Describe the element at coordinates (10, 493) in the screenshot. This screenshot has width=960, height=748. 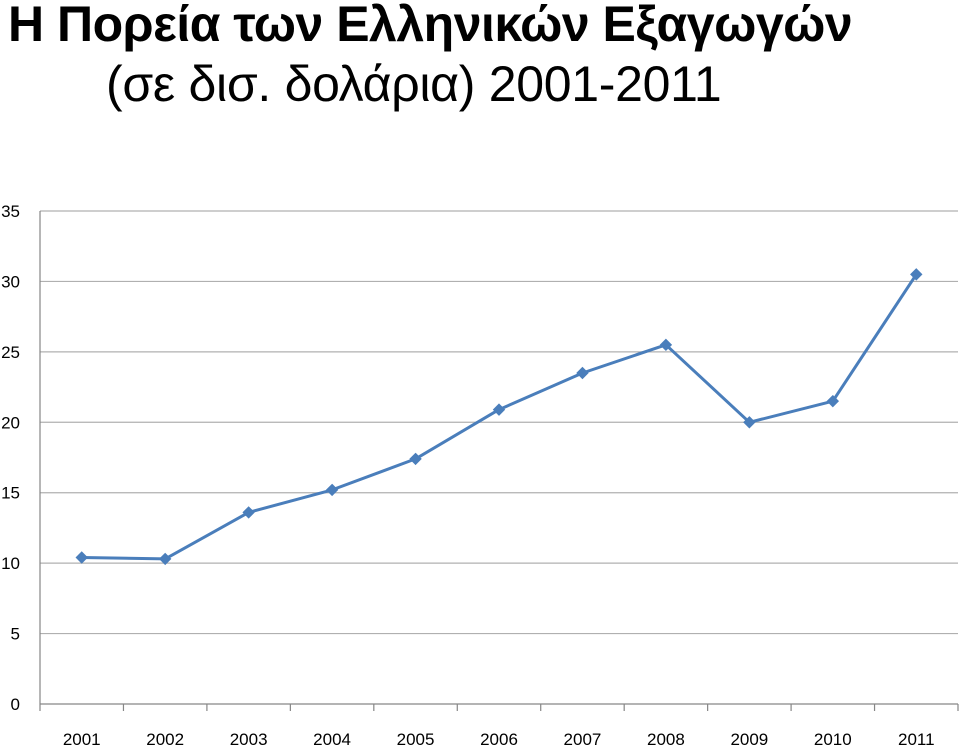
I see `y-tick-label-15: 15` at that location.